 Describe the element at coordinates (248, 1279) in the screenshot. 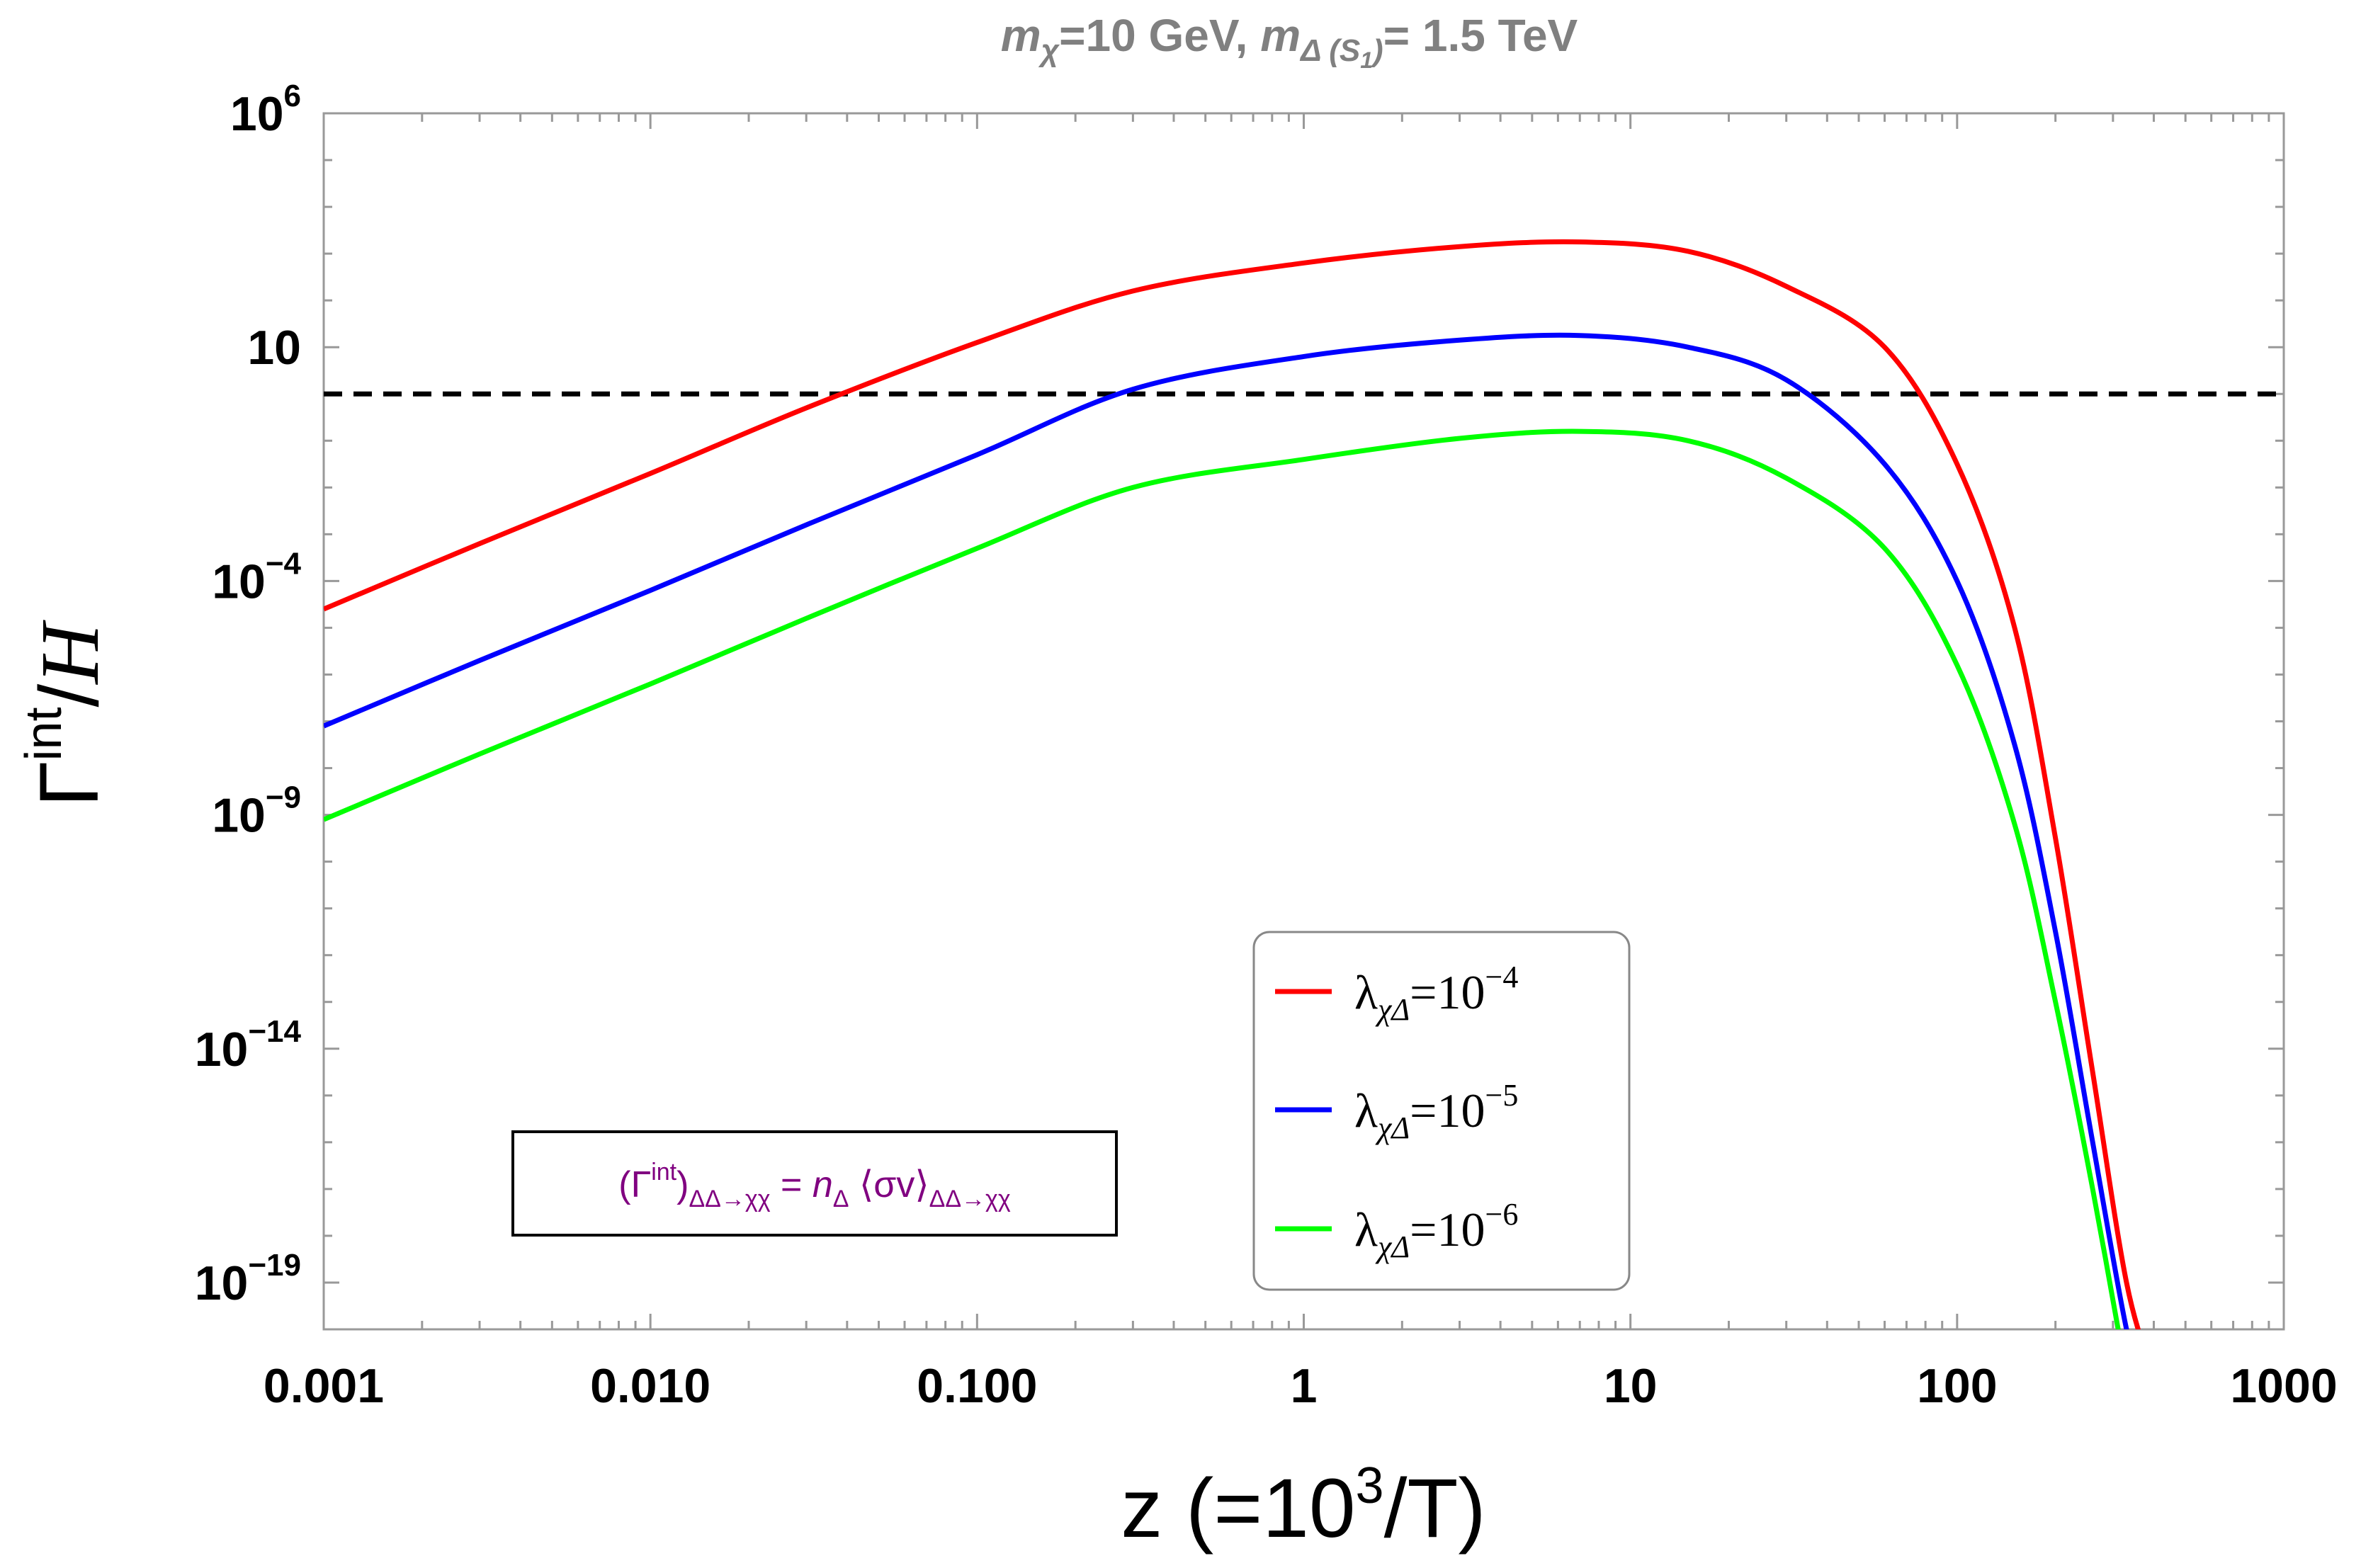

I see `y-tick-label: 10⁻¹⁹` at that location.